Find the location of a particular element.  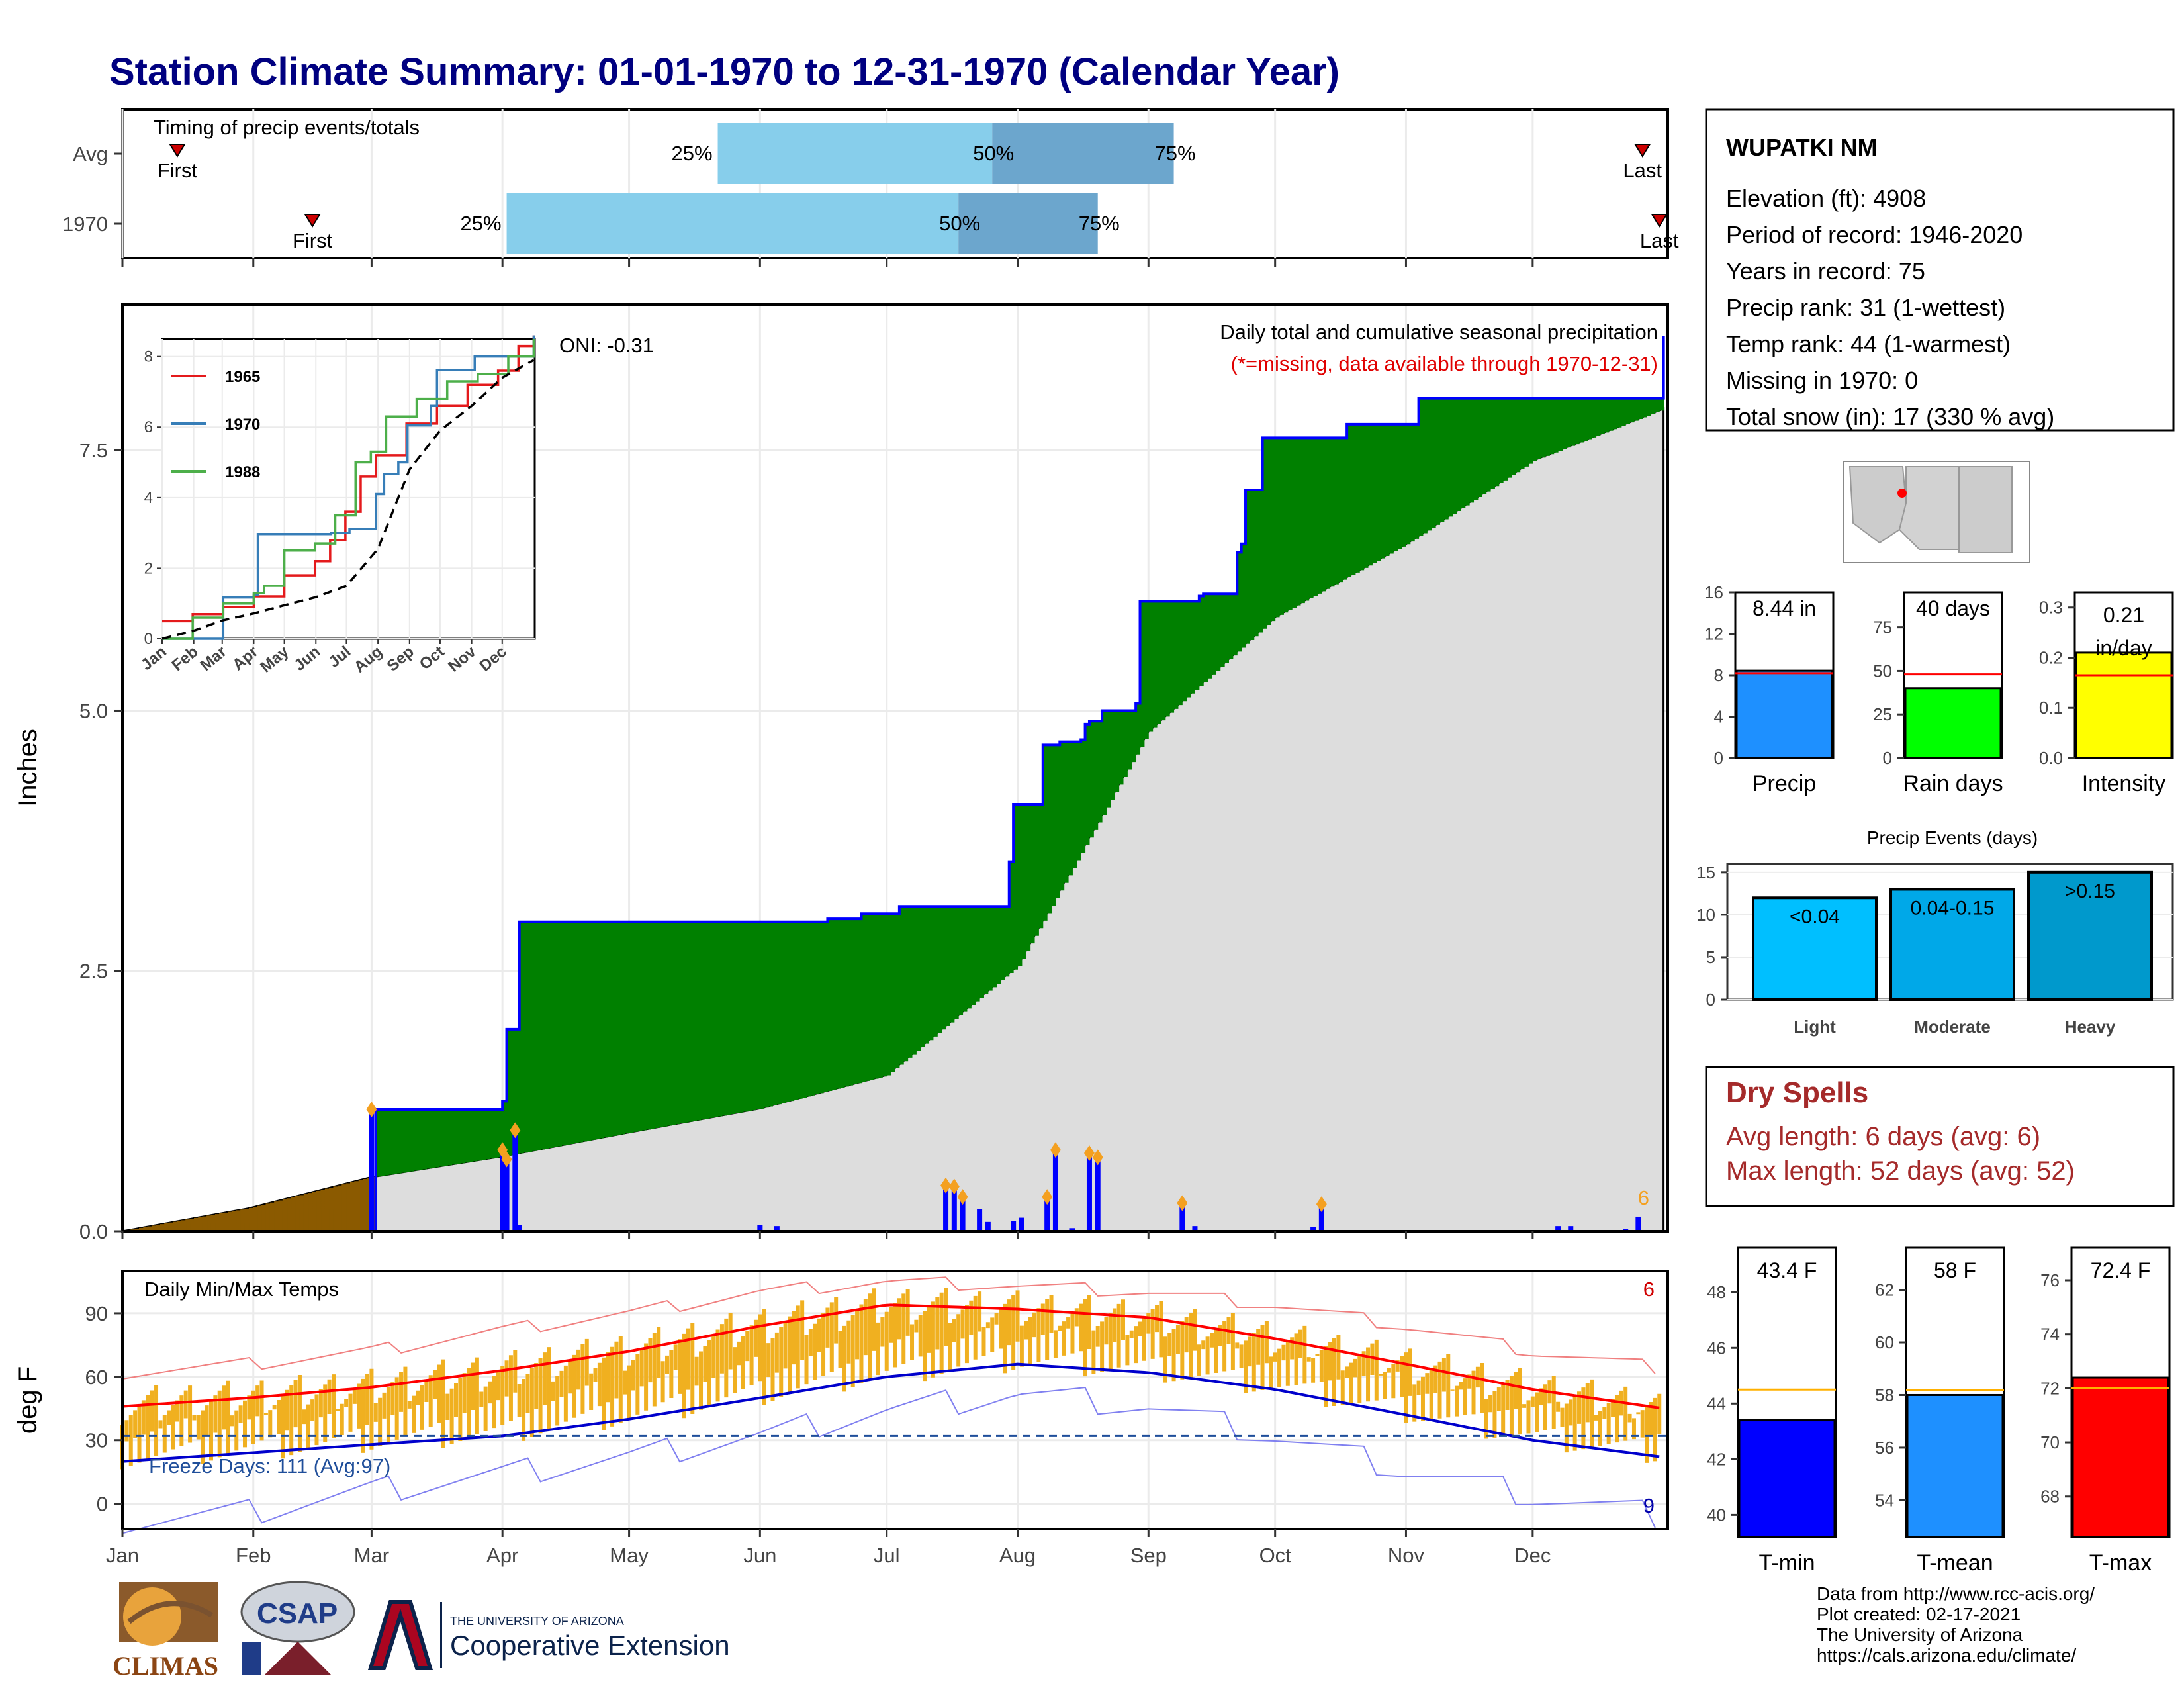

dry-spells-frame is located at coordinates (1940, 1136).